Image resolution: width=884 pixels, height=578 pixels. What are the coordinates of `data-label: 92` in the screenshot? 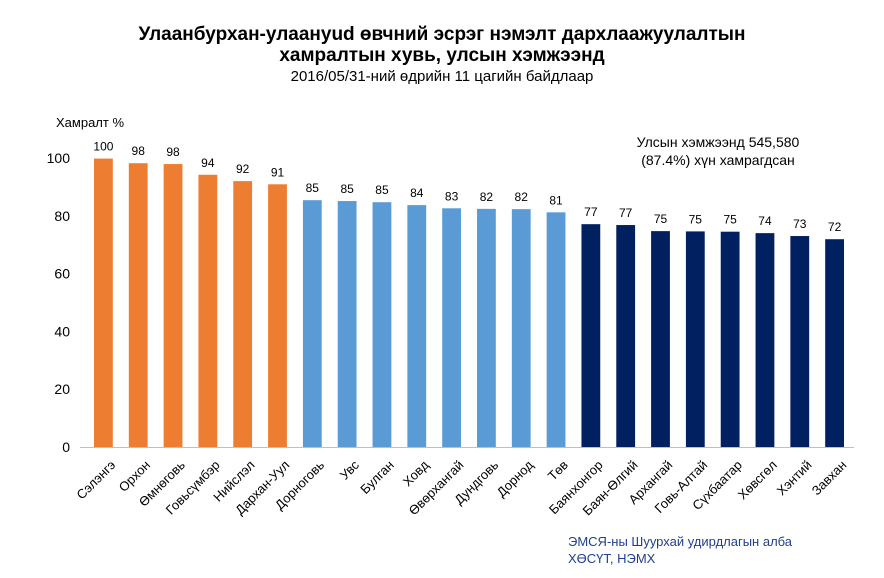 It's located at (243, 169).